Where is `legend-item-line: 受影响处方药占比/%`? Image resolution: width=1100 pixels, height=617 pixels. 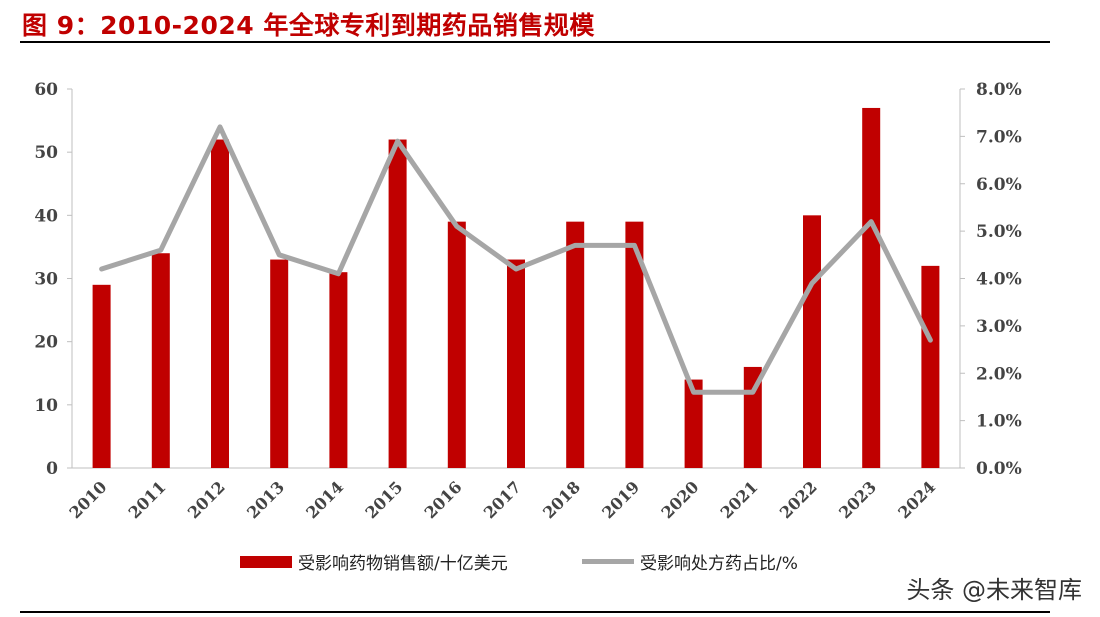
legend-item-line: 受影响处方药占比/% is located at coordinates (690, 561).